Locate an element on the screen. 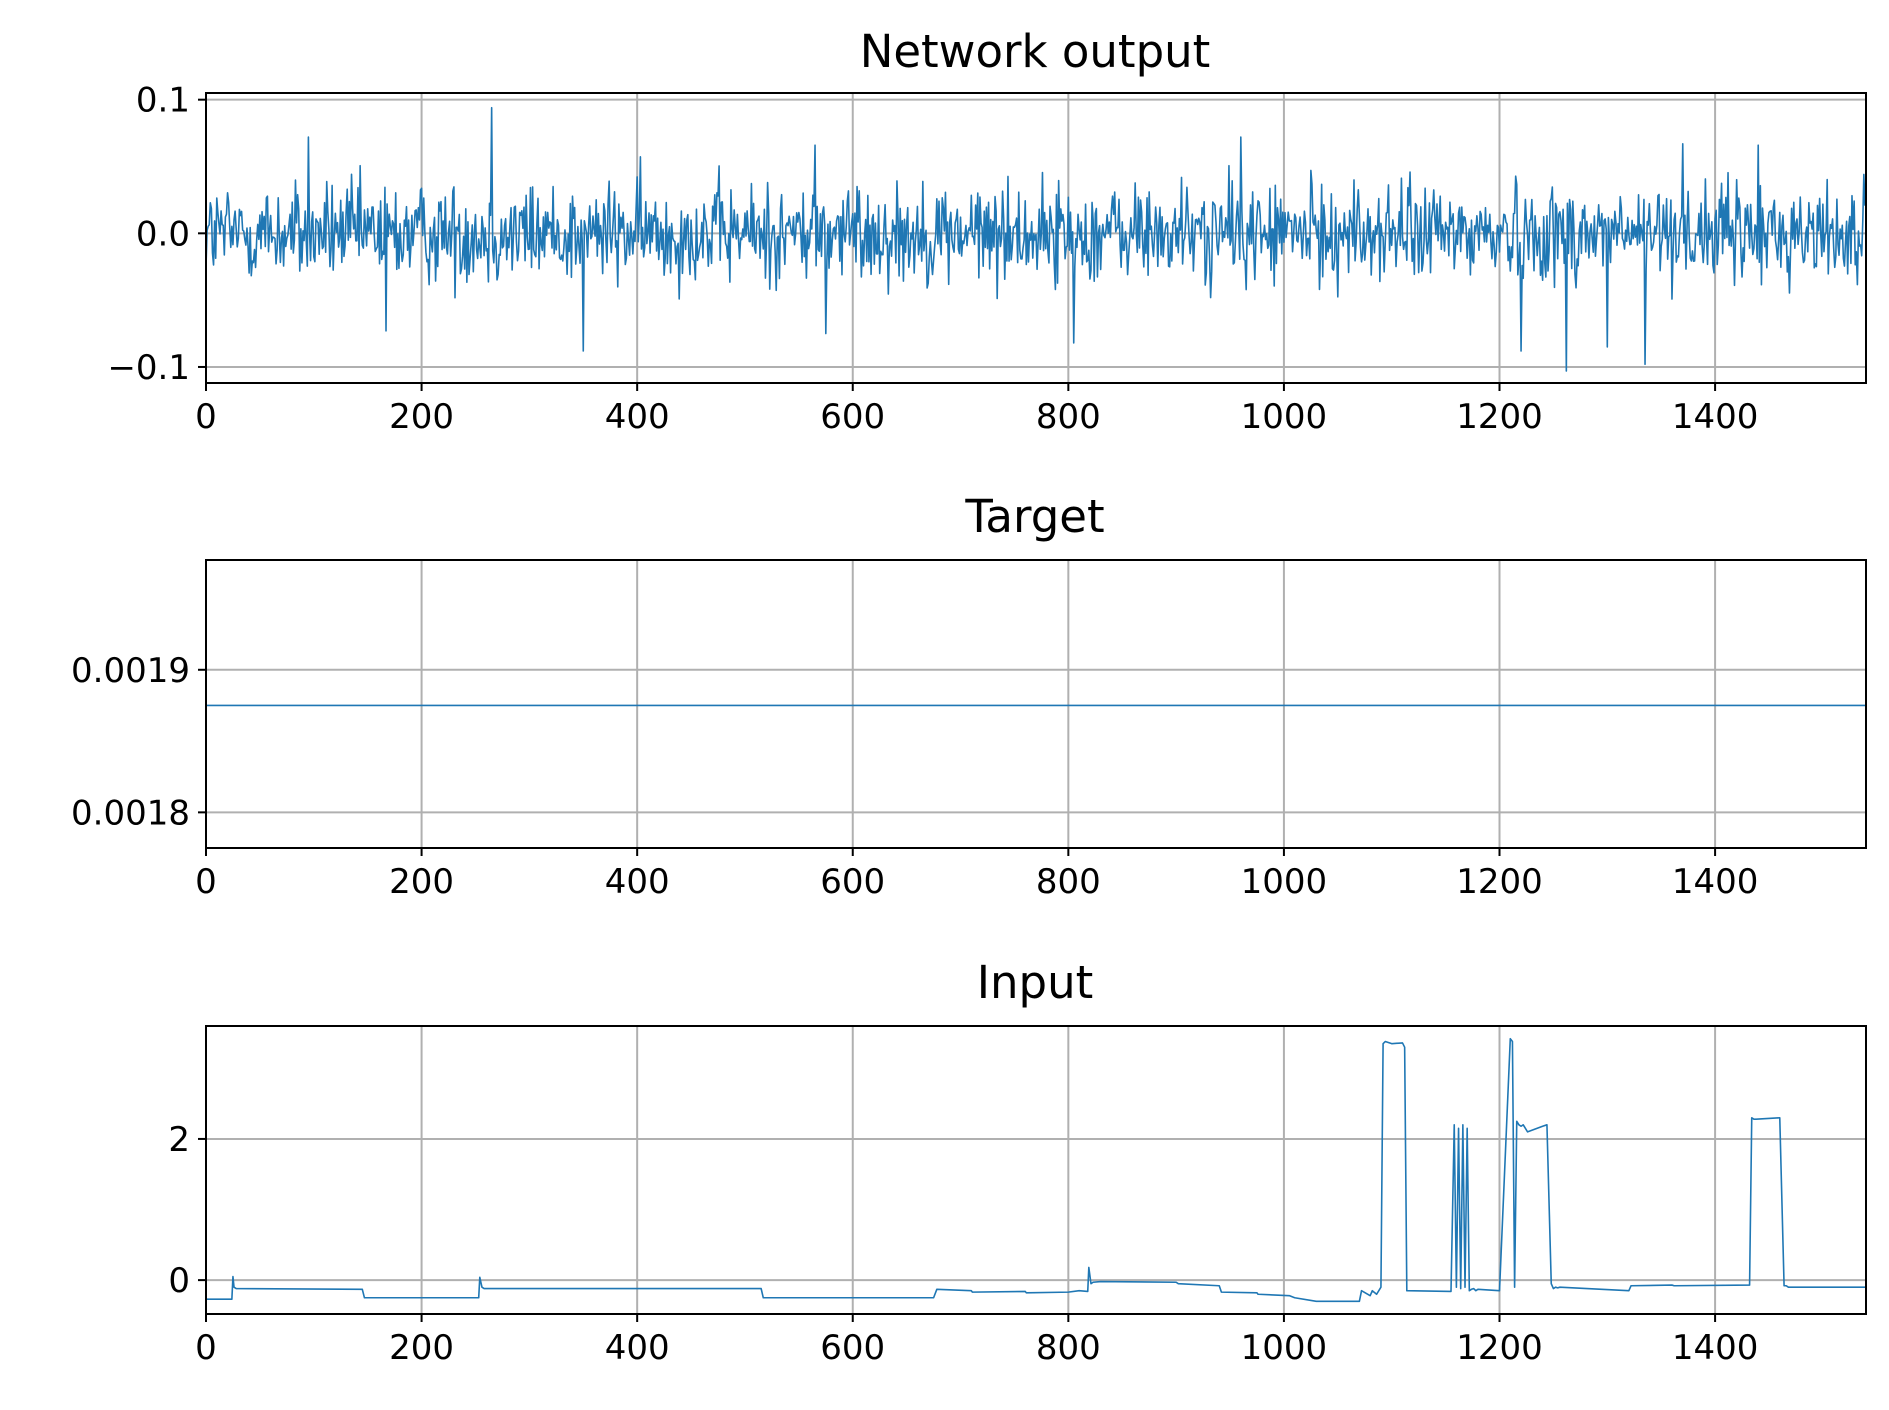  target-xtick-label: 1400 is located at coordinates (1715, 882).